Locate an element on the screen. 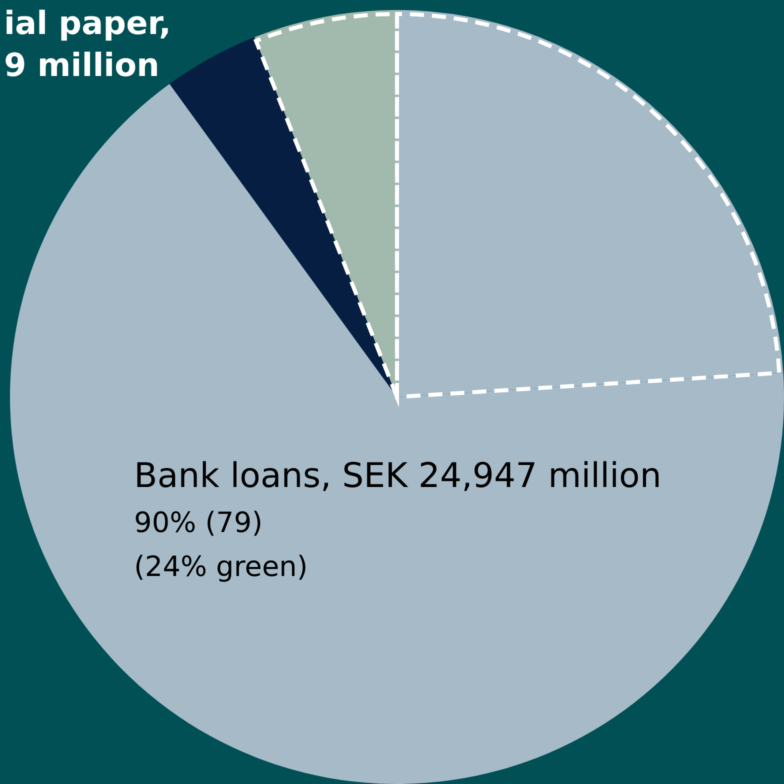 This screenshot has height=784, width=784. slice-label: ial paper, 9 million is located at coordinates (88, 44).